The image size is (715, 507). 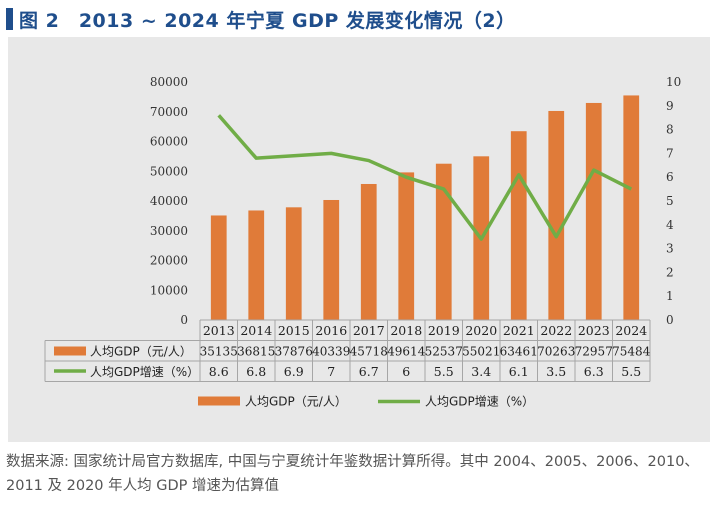 What do you see at coordinates (294, 330) in the screenshot?
I see `category-label: 2015` at bounding box center [294, 330].